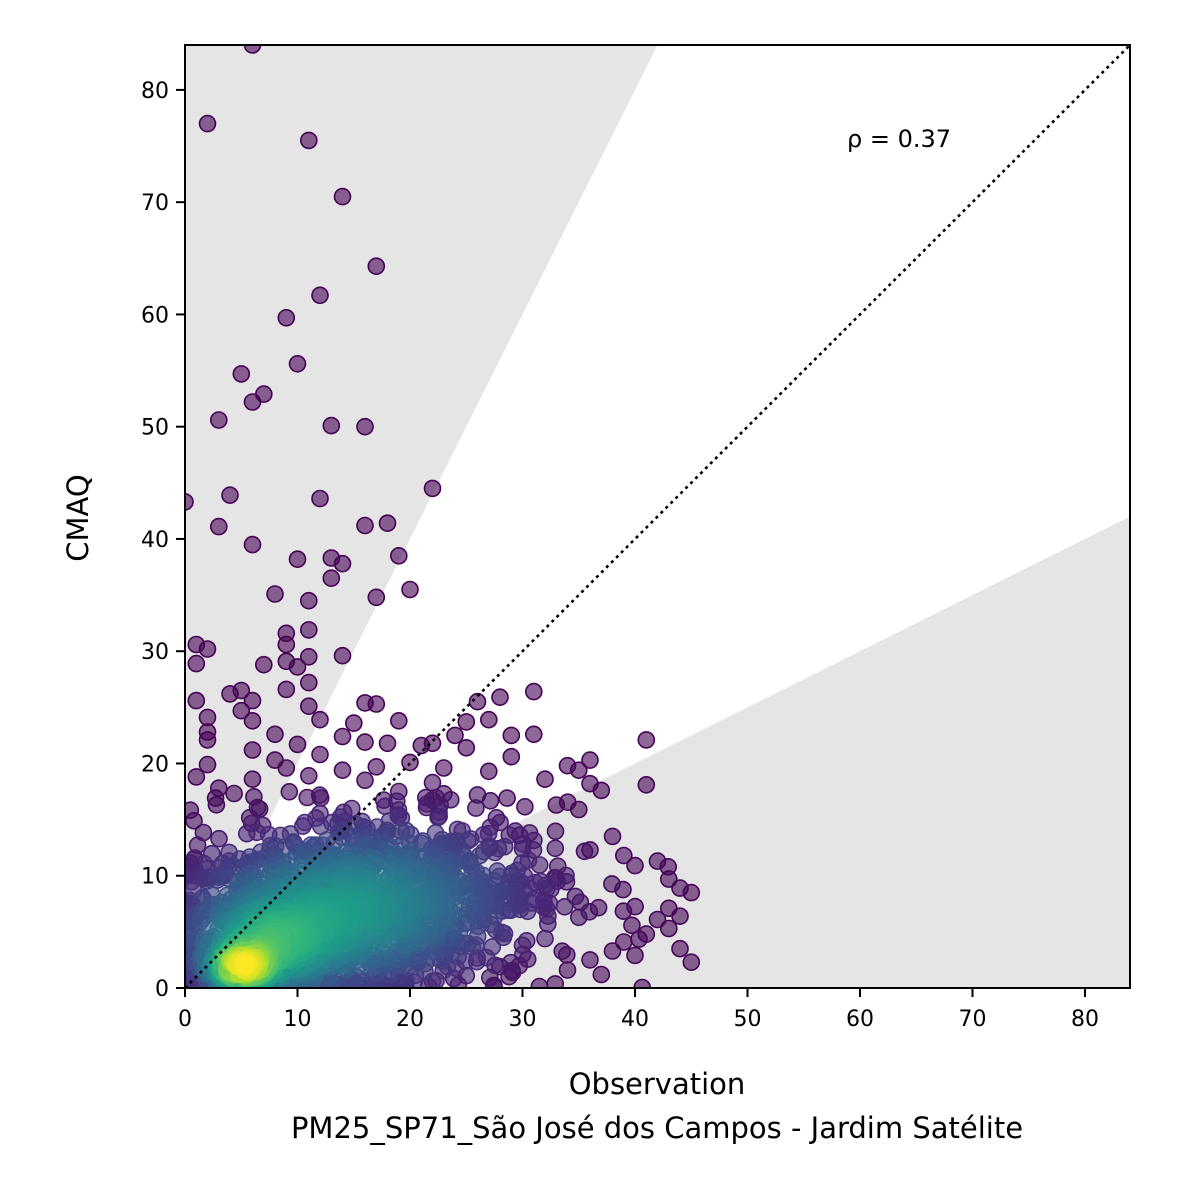 The image size is (1200, 1200). Describe the element at coordinates (155, 877) in the screenshot. I see `y-tick-label: 10` at that location.